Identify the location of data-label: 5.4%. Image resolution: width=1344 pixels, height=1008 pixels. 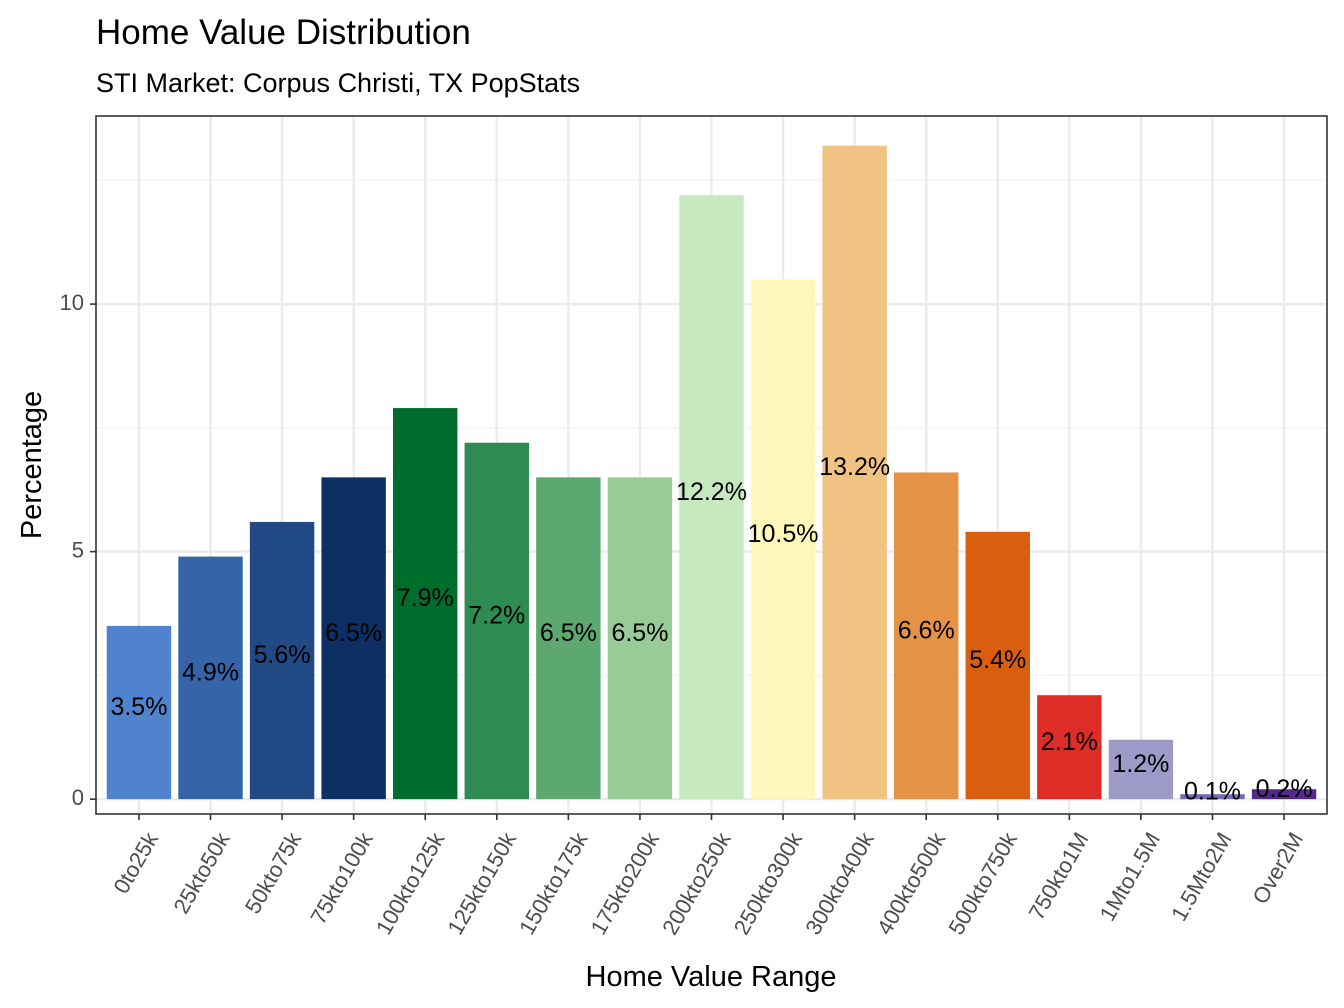
(997, 660).